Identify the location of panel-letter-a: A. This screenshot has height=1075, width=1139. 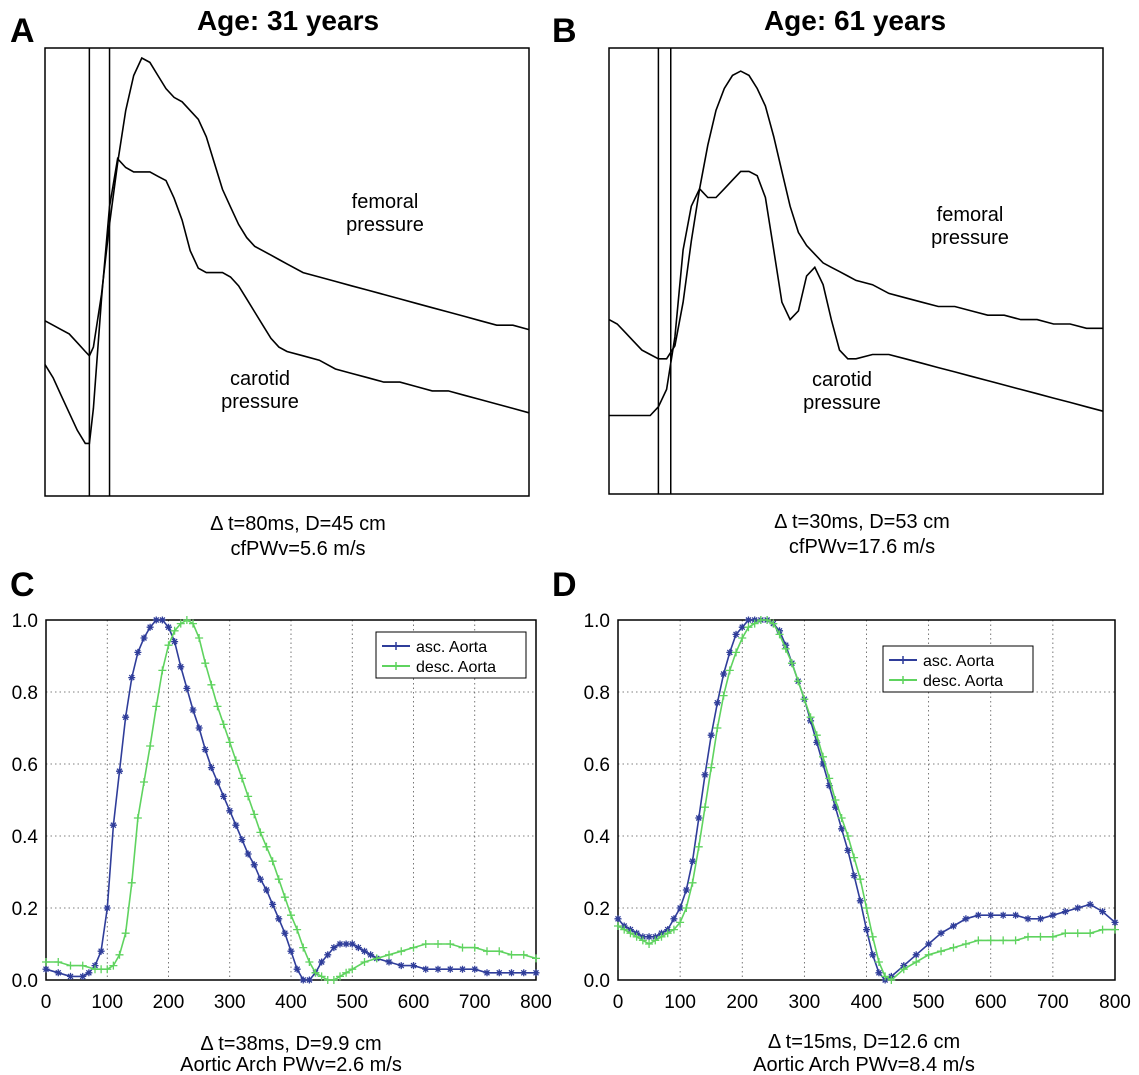
(22, 31).